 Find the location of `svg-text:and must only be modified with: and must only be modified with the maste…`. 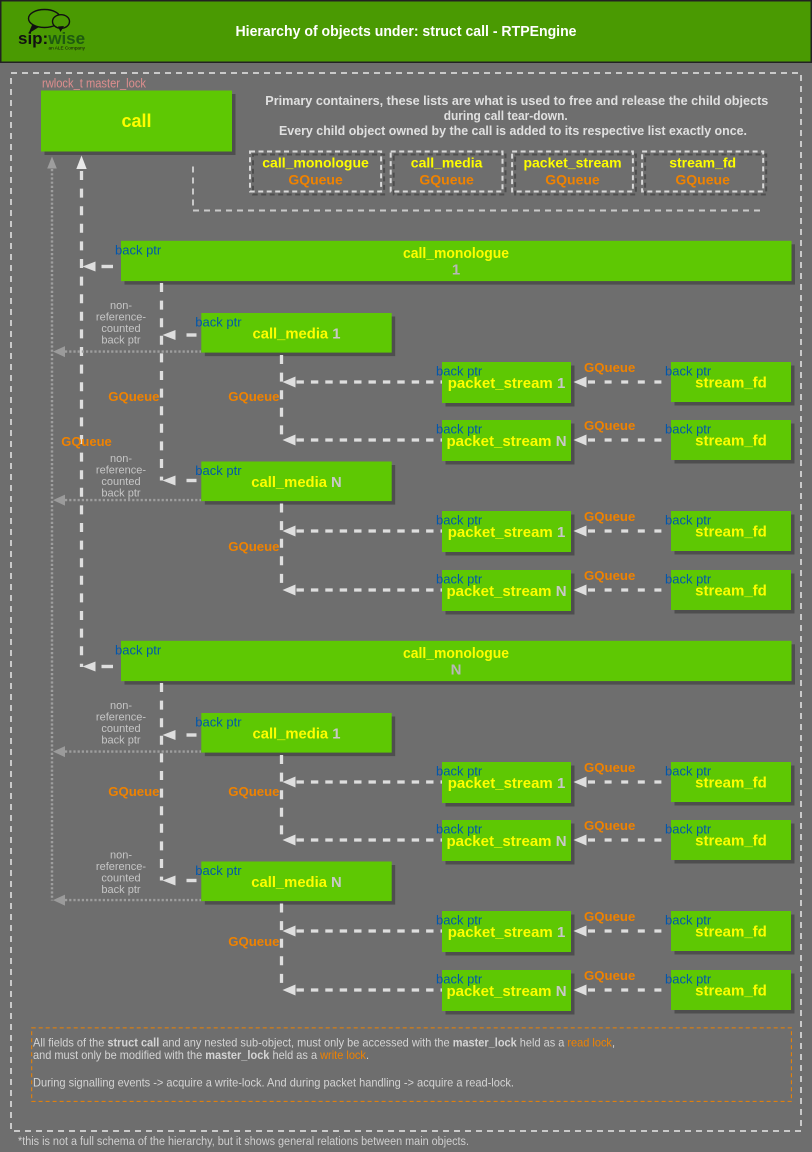

svg-text:and must only be modified with: and must only be modified with the maste… is located at coordinates (201, 1055).